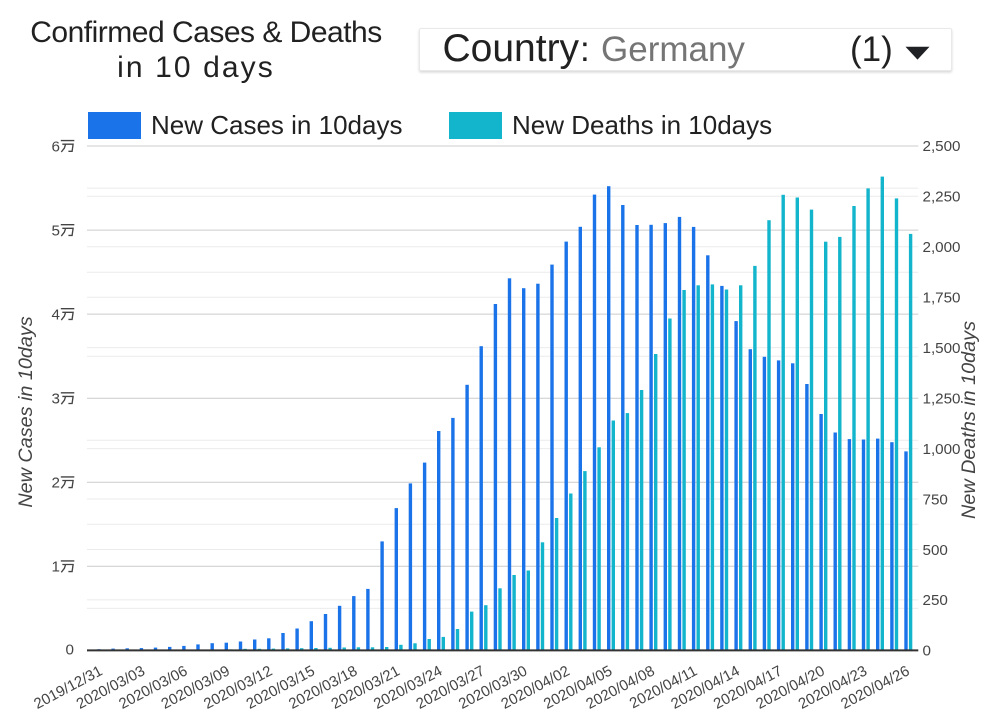 Image resolution: width=991 pixels, height=727 pixels. I want to click on svg-text: 3, so click(56, 399).